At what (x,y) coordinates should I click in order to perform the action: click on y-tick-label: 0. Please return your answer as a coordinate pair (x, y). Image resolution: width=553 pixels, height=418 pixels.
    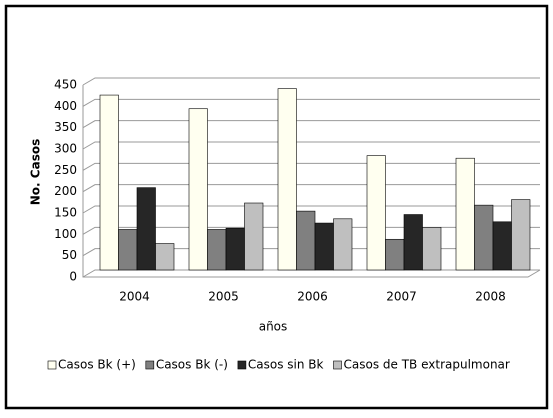
    Looking at the image, I should click on (73, 277).